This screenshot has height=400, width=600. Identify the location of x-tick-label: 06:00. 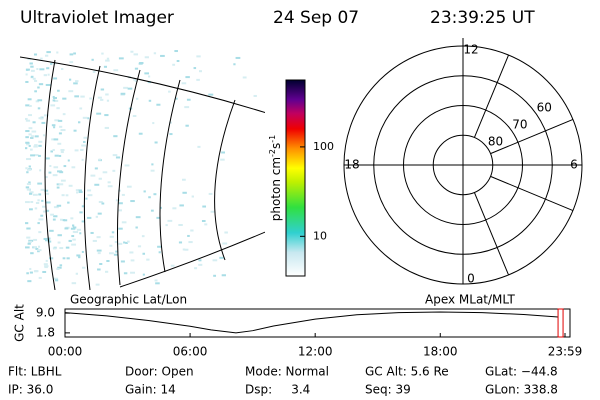
(190, 352).